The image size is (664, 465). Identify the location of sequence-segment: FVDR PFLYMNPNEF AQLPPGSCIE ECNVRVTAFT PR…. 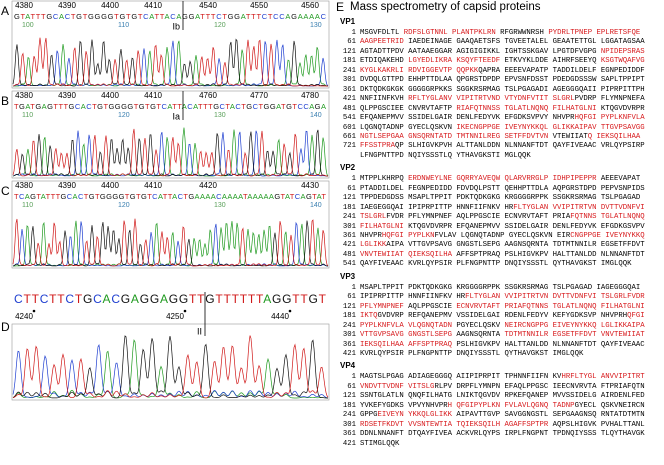
(478, 217).